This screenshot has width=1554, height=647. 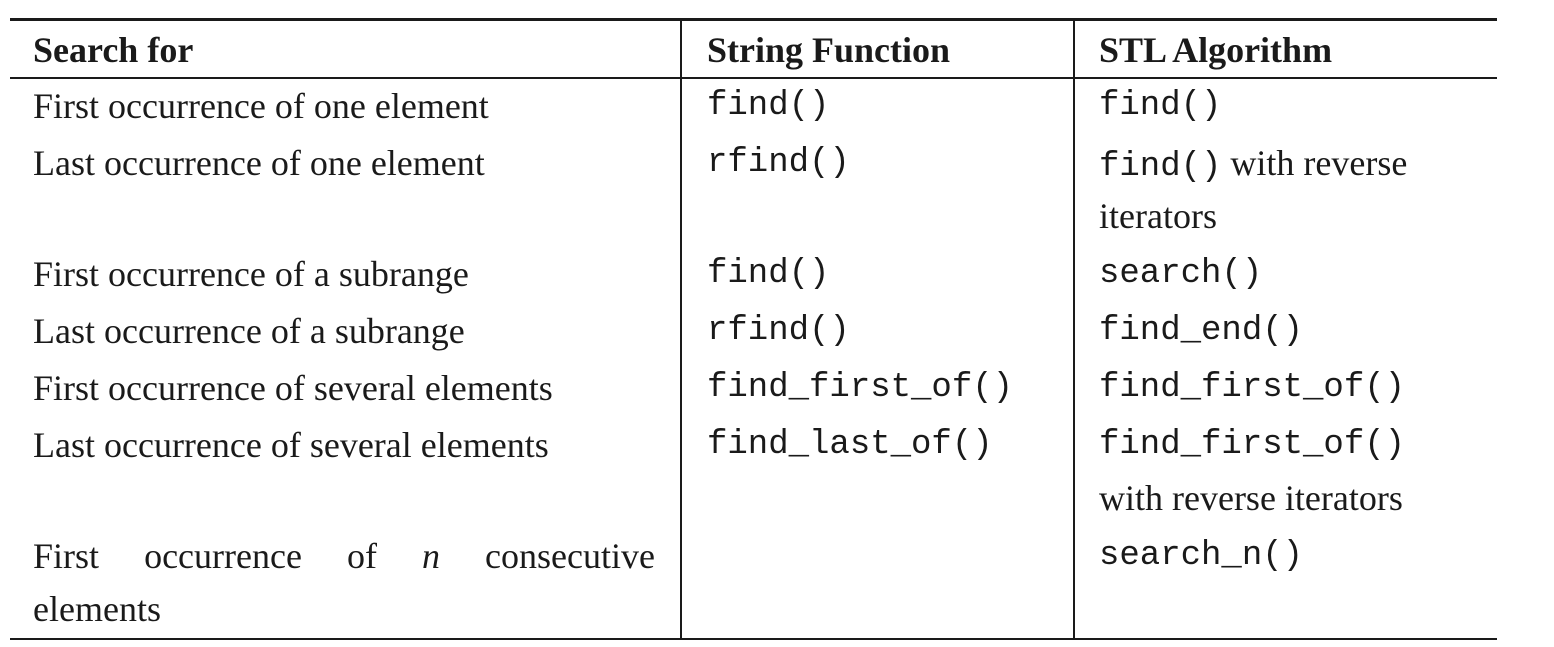 What do you see at coordinates (1251, 498) in the screenshot?
I see `table-cell-stl-algorithm-line2: with reverse iterators` at bounding box center [1251, 498].